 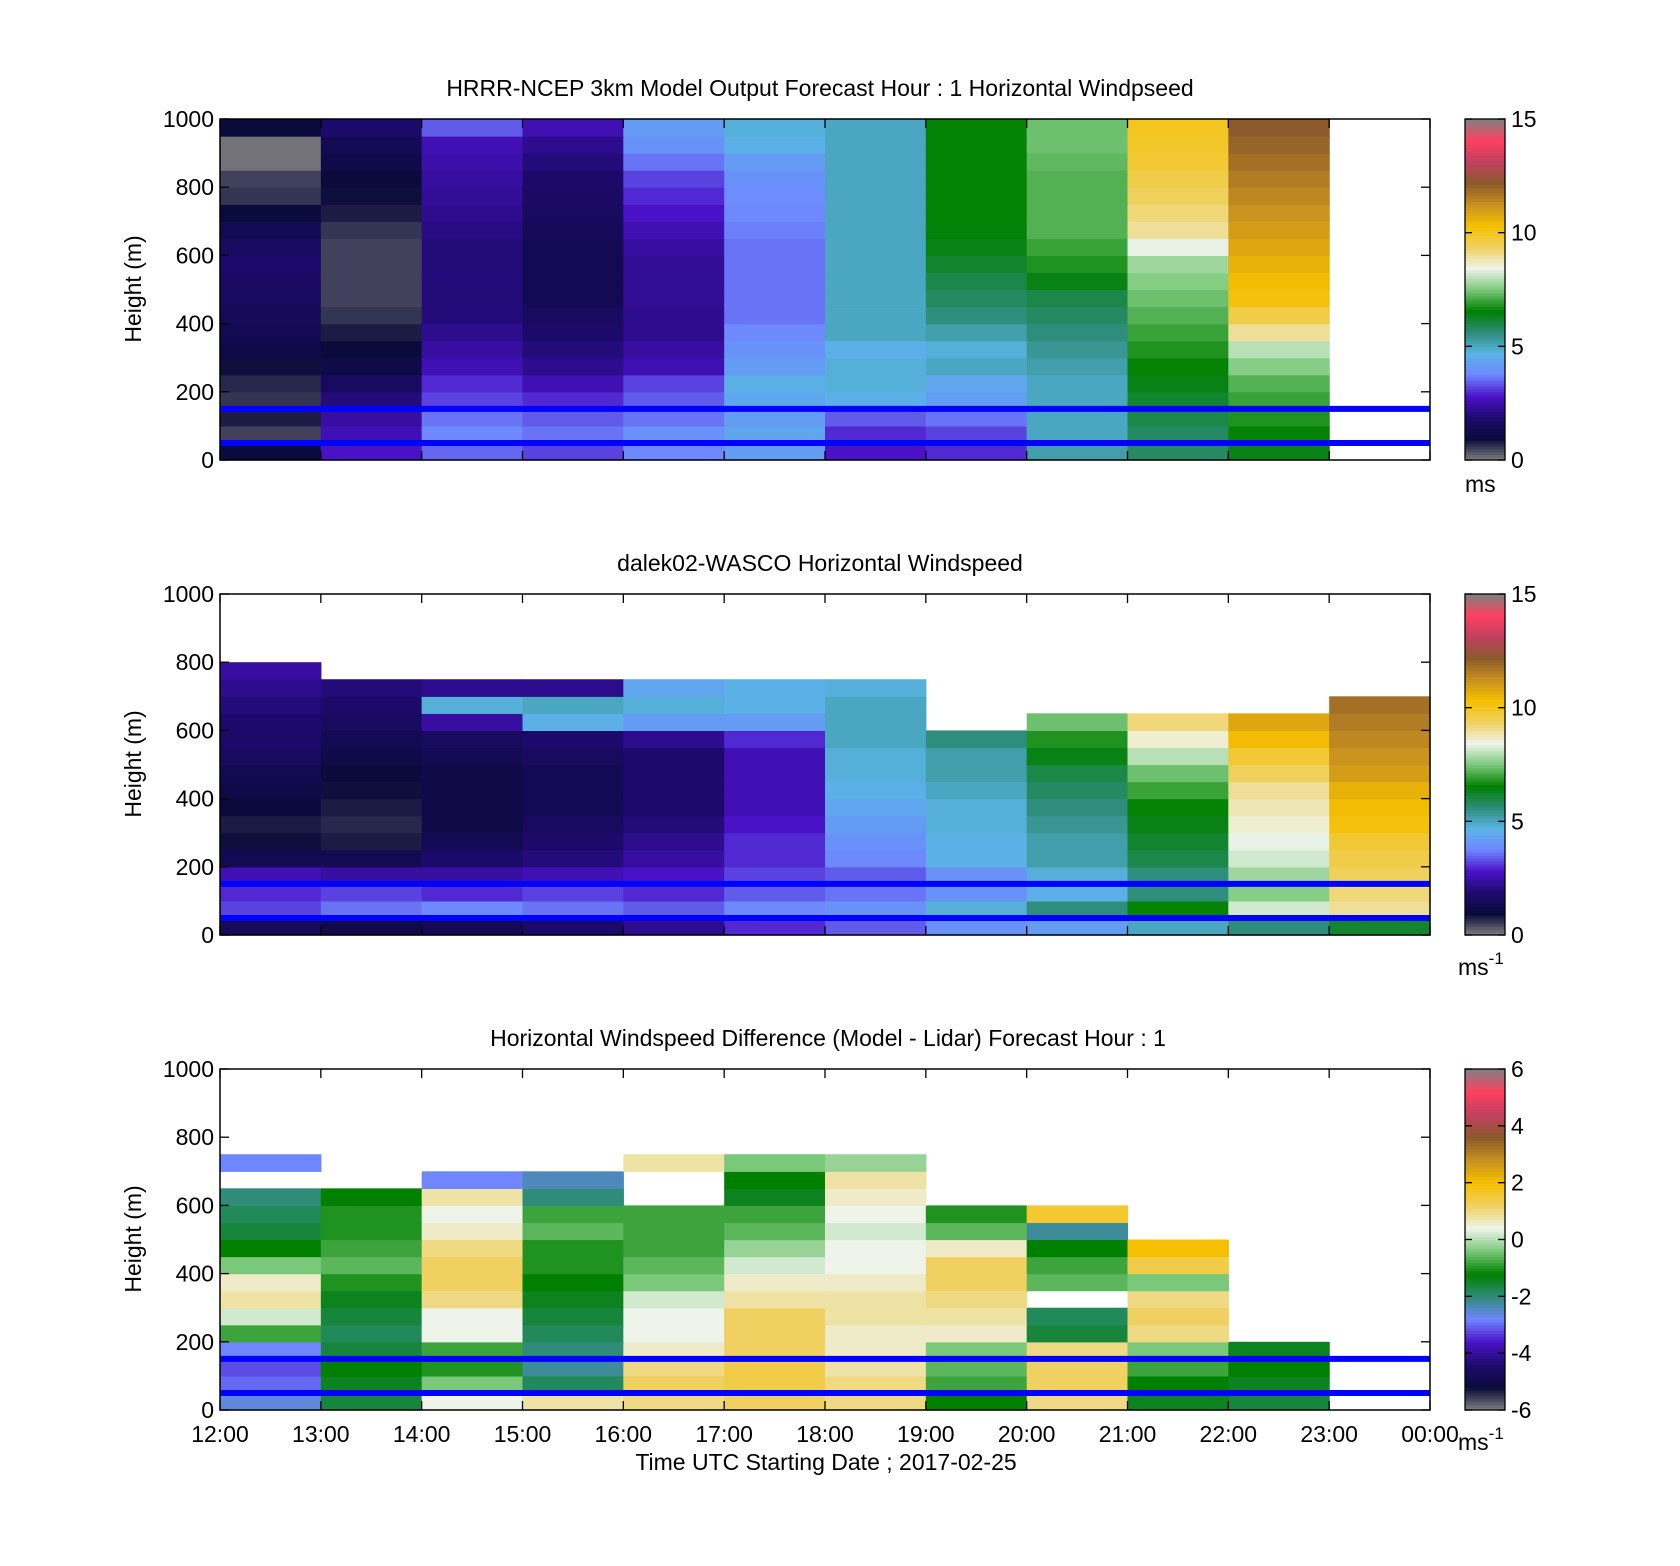 What do you see at coordinates (195, 187) in the screenshot?
I see `y-tick-label: 800` at bounding box center [195, 187].